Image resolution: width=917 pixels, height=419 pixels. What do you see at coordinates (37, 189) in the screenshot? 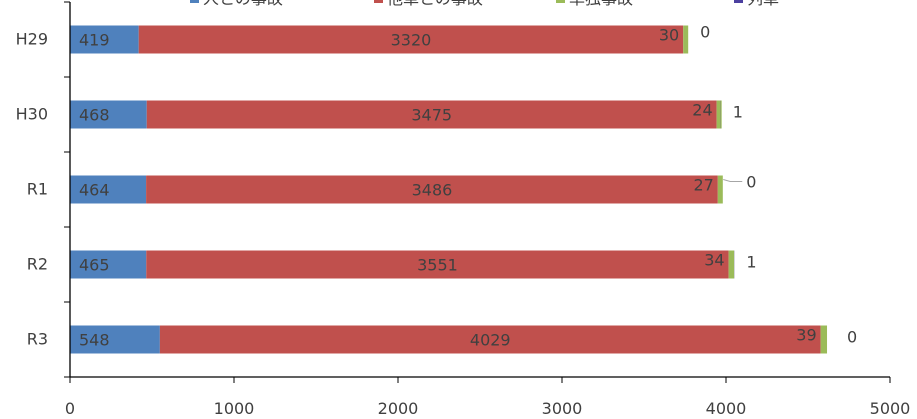
I see `category-label: R1` at bounding box center [37, 189].